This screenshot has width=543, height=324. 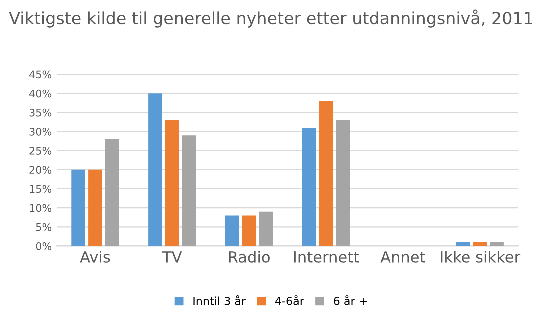 What do you see at coordinates (327, 257) in the screenshot?
I see `x-tick-label: Internett` at bounding box center [327, 257].